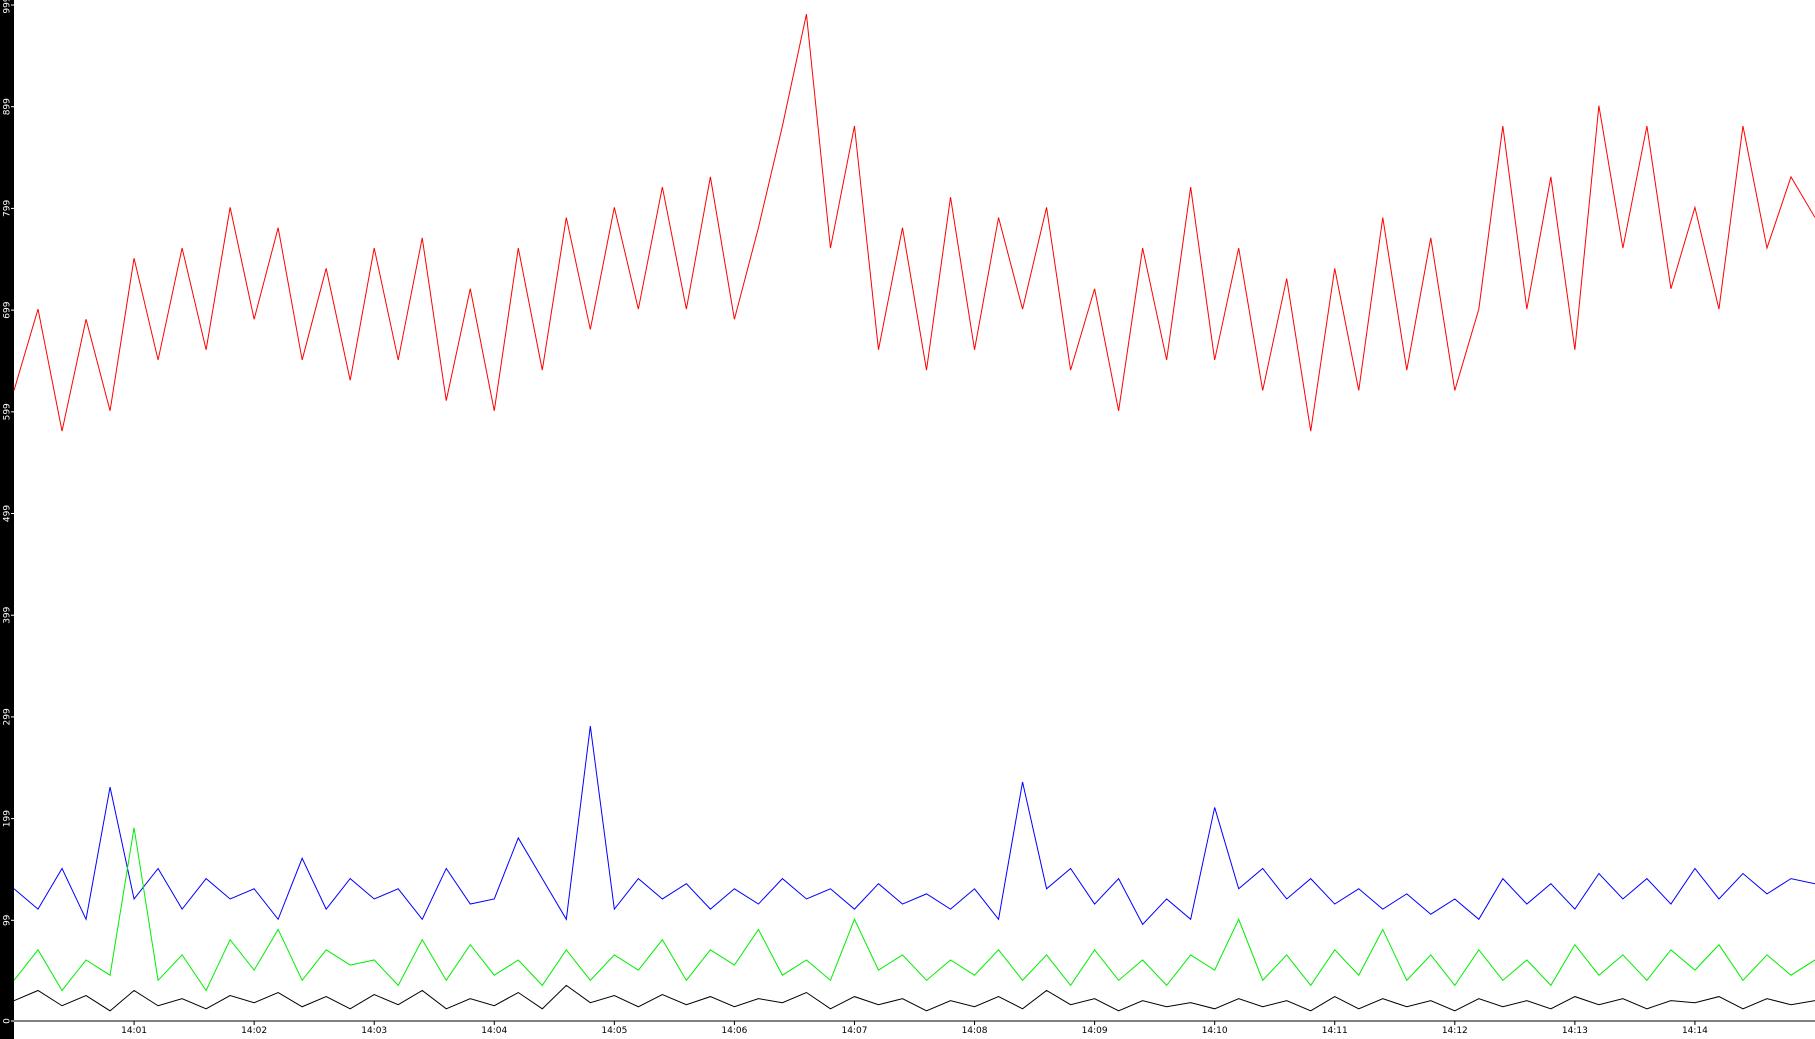  What do you see at coordinates (8, 7) in the screenshot?
I see `y-tick-label: 999` at bounding box center [8, 7].